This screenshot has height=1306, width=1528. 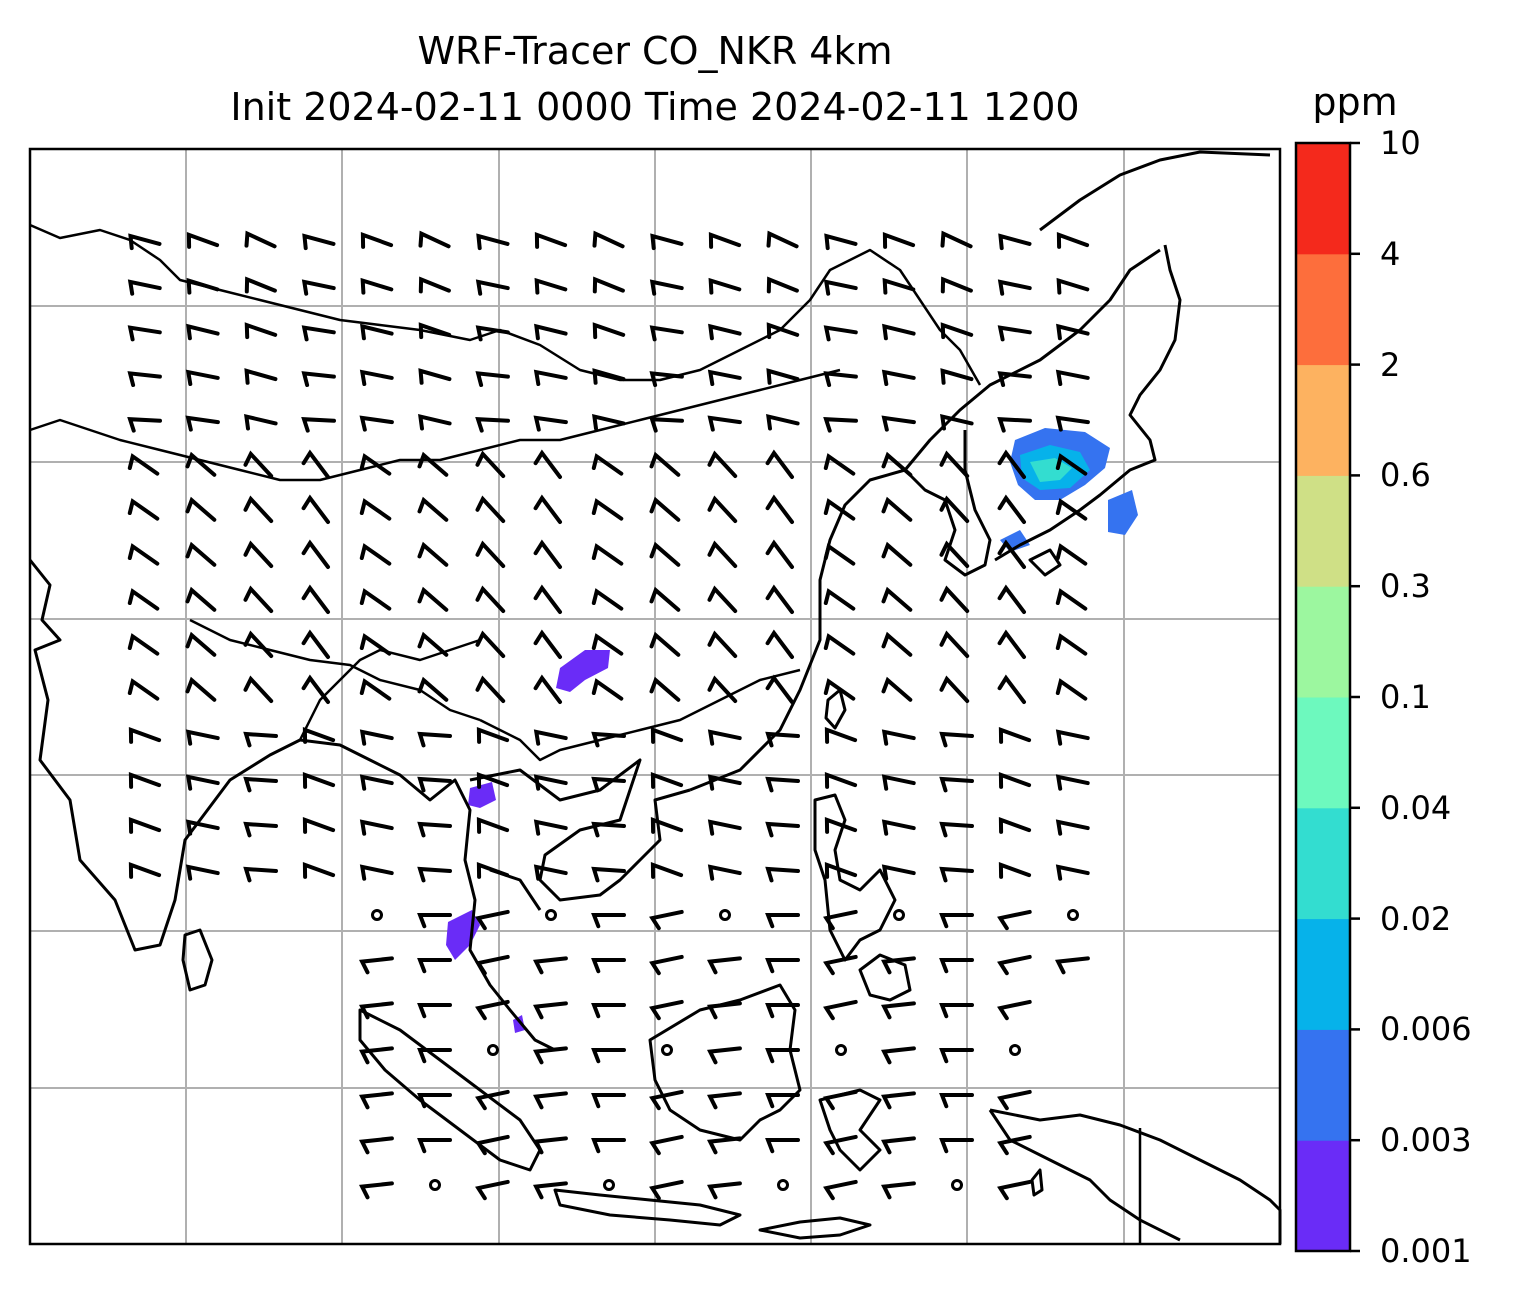 I want to click on colorbar-tick-label: 0.3, so click(x=1405, y=586).